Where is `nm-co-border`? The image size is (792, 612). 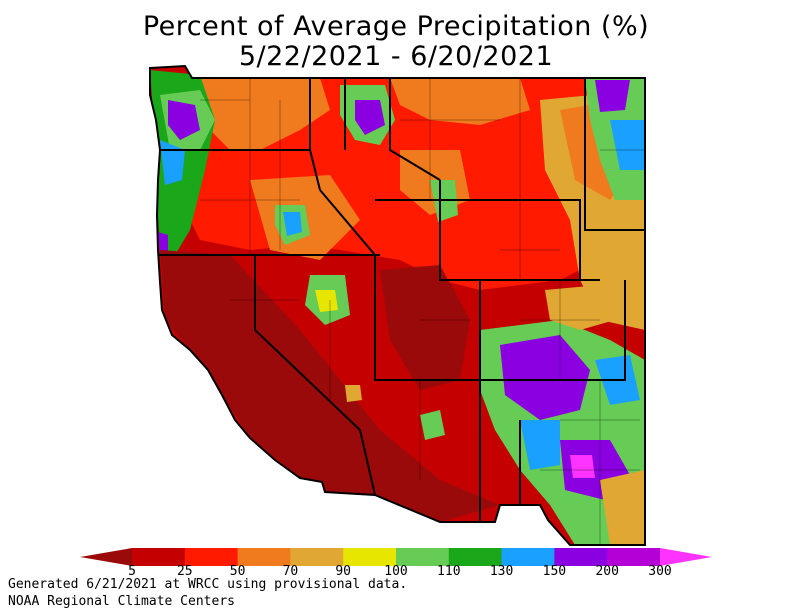 nm-co-border is located at coordinates (553, 330).